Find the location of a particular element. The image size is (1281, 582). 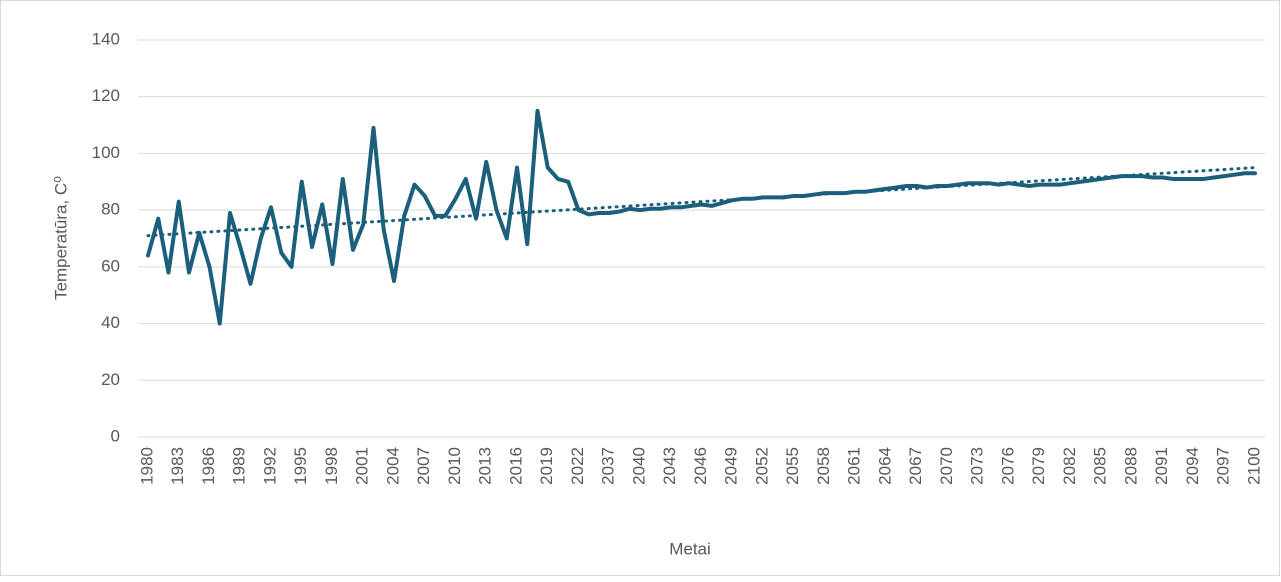

x-tick-label: 2097 is located at coordinates (1223, 466).